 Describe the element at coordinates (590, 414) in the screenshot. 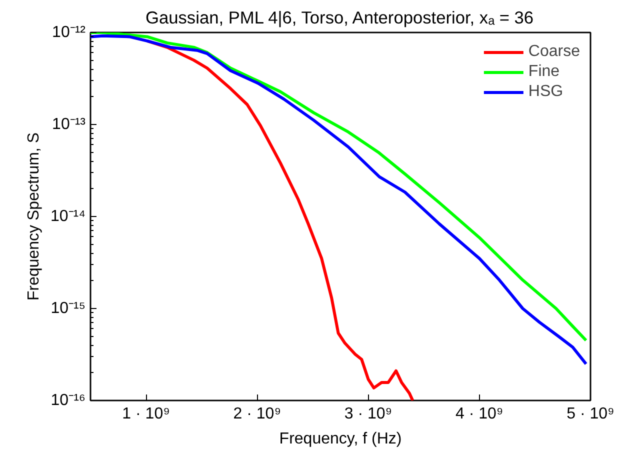

I see `x-tick-label: 5 · 10⁹` at that location.